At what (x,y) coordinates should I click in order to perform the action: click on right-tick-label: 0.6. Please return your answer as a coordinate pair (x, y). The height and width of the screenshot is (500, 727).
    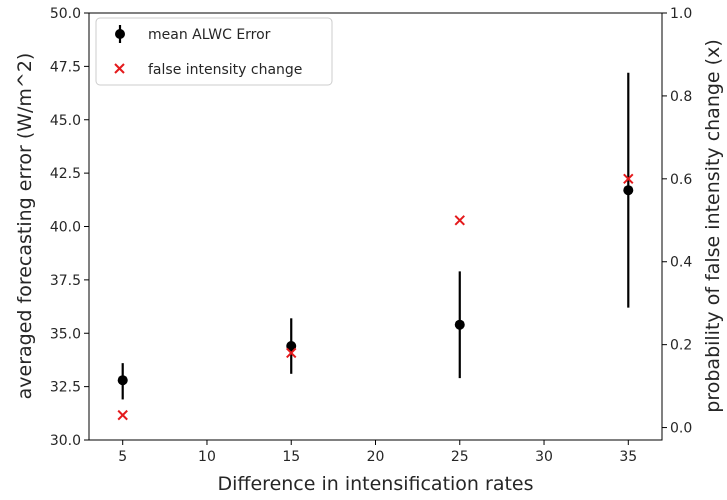
    Looking at the image, I should click on (681, 180).